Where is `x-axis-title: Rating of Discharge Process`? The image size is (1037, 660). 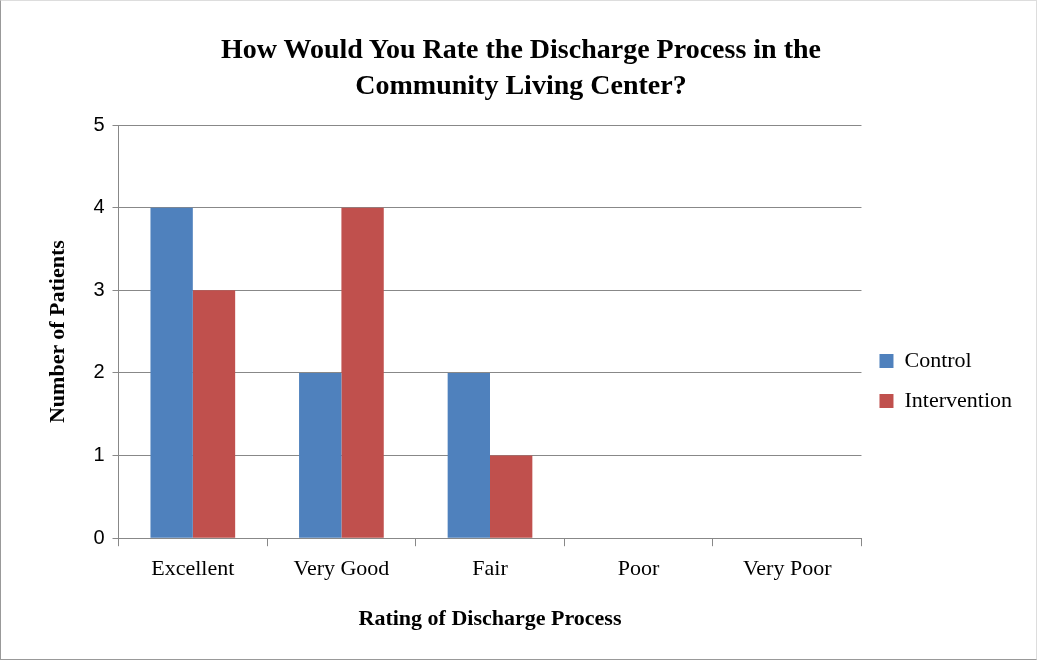 x-axis-title: Rating of Discharge Process is located at coordinates (490, 618).